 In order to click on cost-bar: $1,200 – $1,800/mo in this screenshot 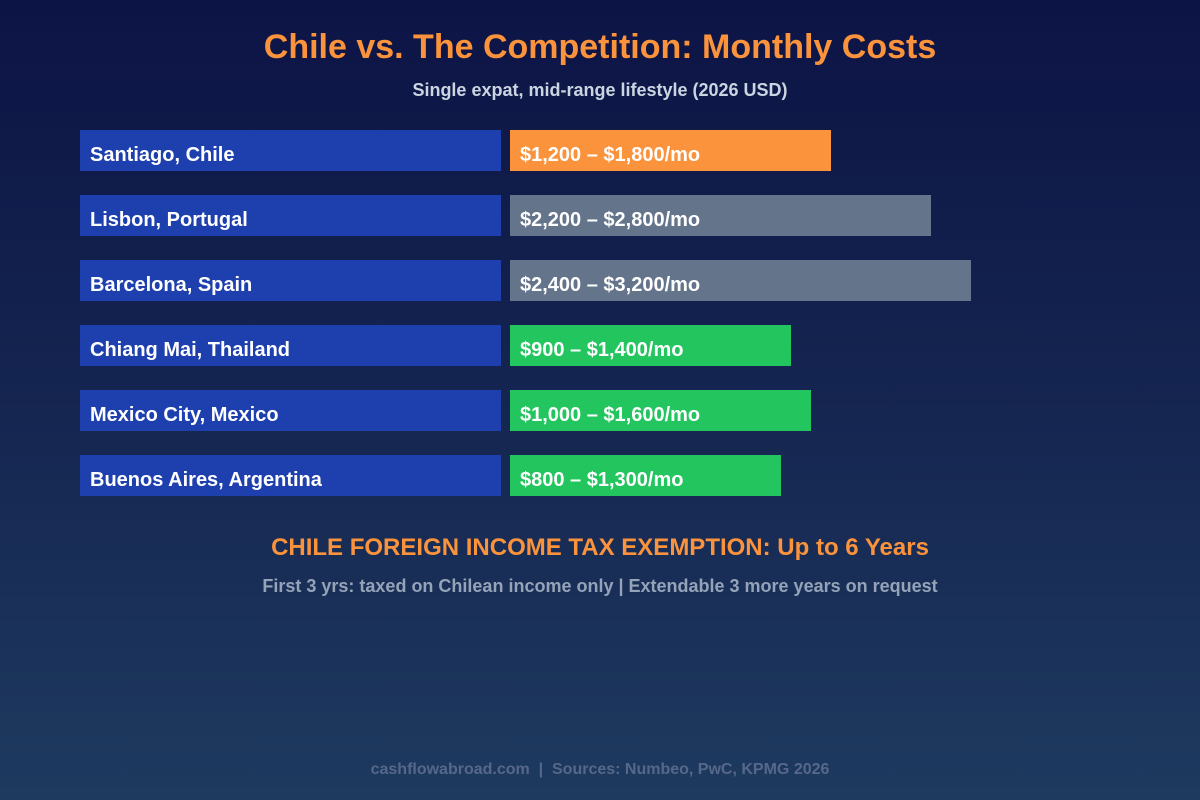, I will do `click(670, 150)`.